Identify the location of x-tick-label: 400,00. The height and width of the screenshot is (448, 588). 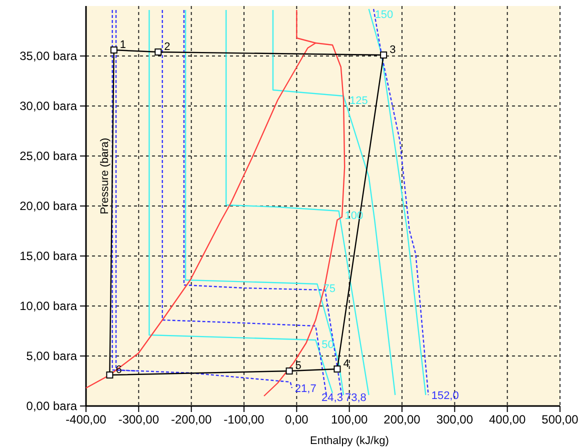
(507, 419).